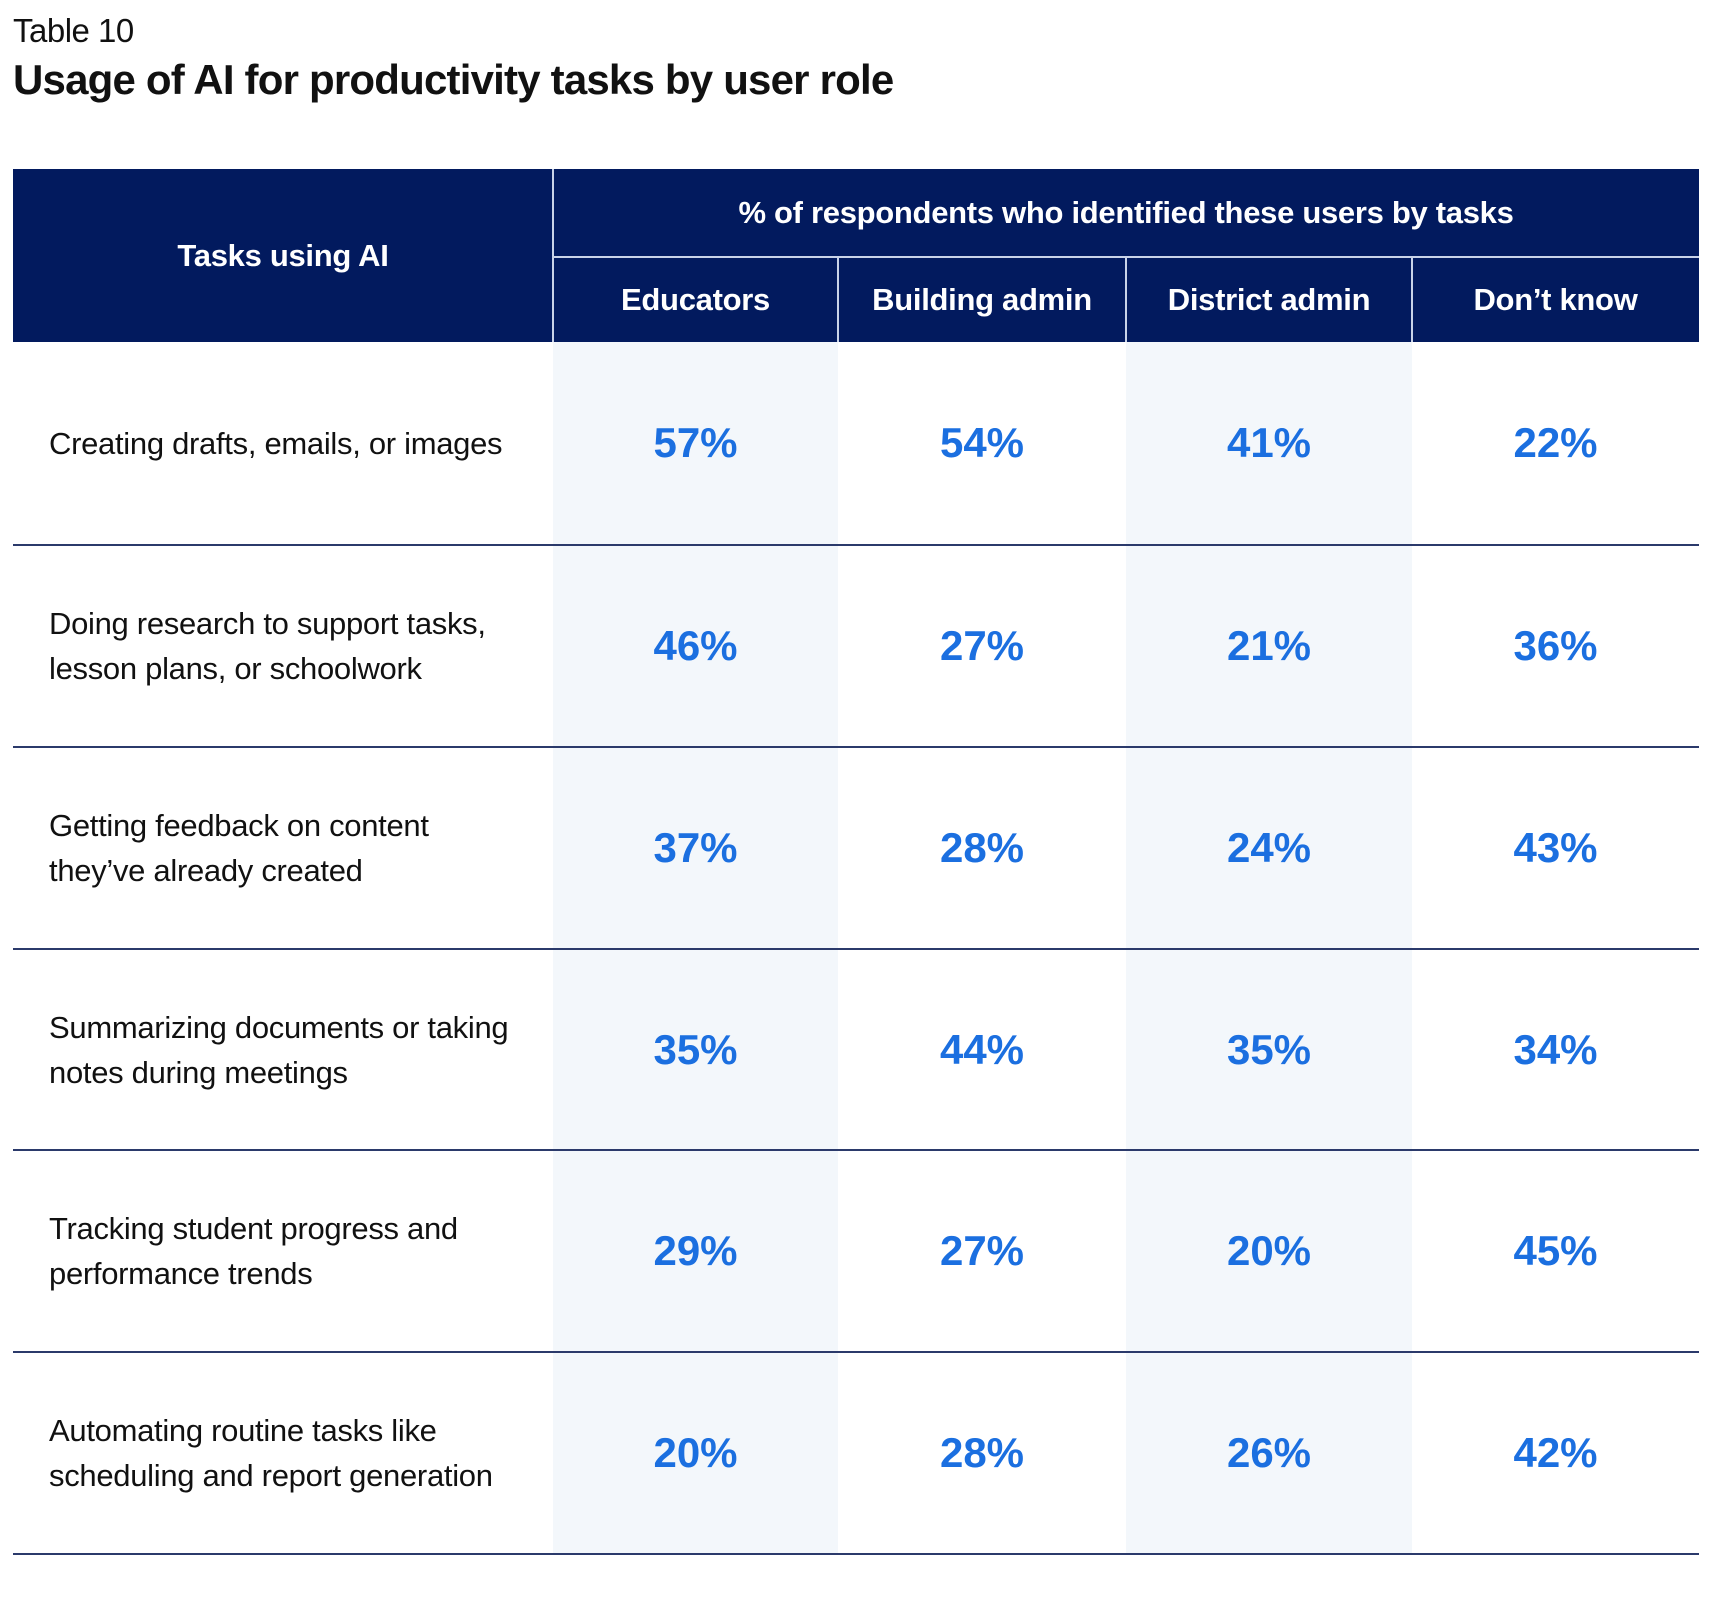 The image size is (1712, 1622). Describe the element at coordinates (695, 299) in the screenshot. I see `column-header: Educators` at that location.